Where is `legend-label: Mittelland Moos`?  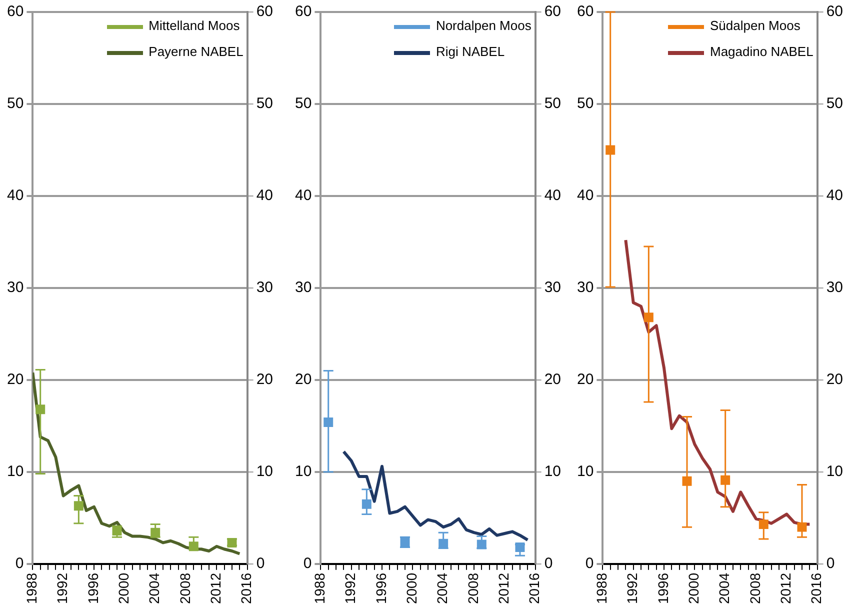
legend-label: Mittelland Moos is located at coordinates (194, 26).